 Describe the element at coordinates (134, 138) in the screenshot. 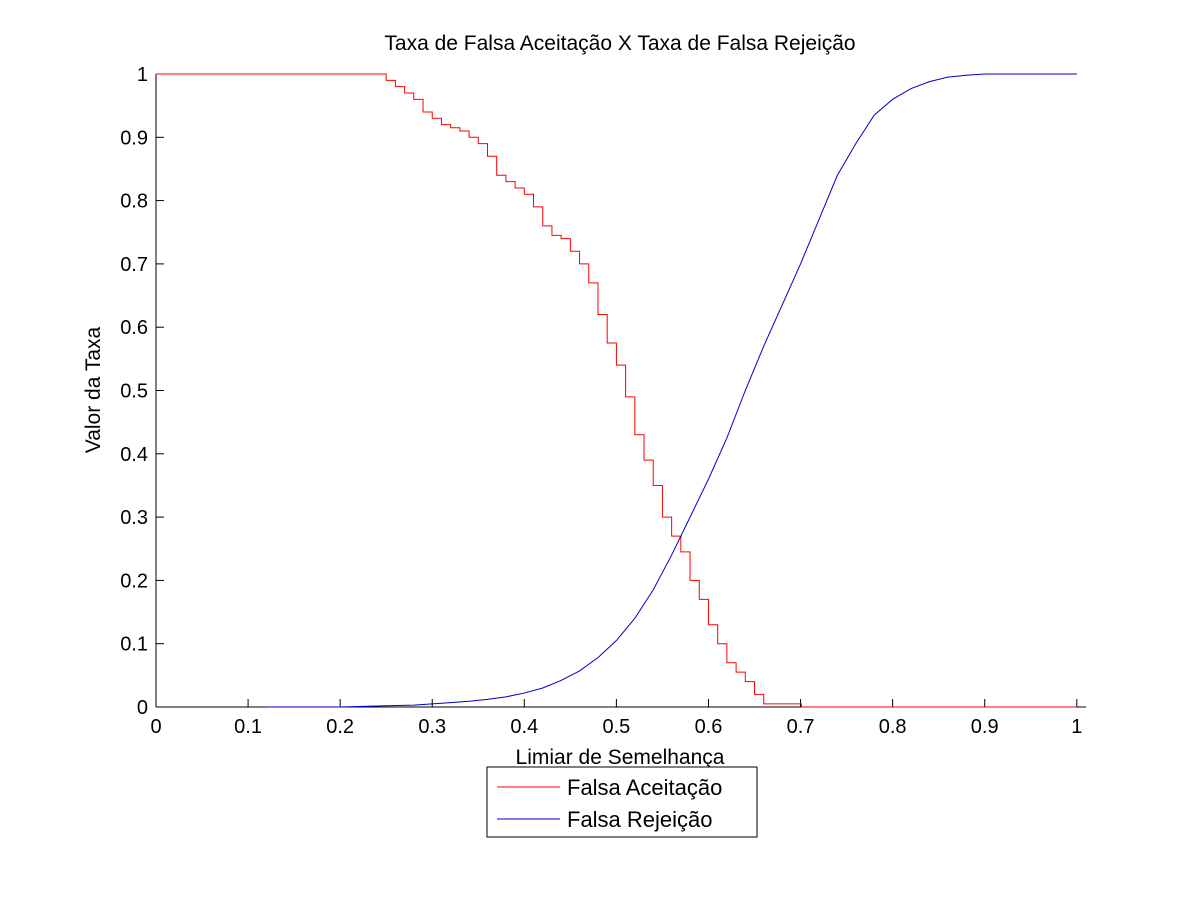

I see `y-tick-label: 0.9` at that location.